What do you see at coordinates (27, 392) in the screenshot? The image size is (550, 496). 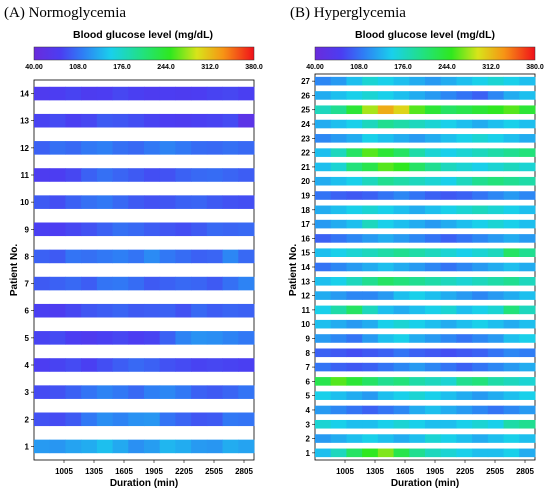 I see `y-tick-label: 3` at bounding box center [27, 392].